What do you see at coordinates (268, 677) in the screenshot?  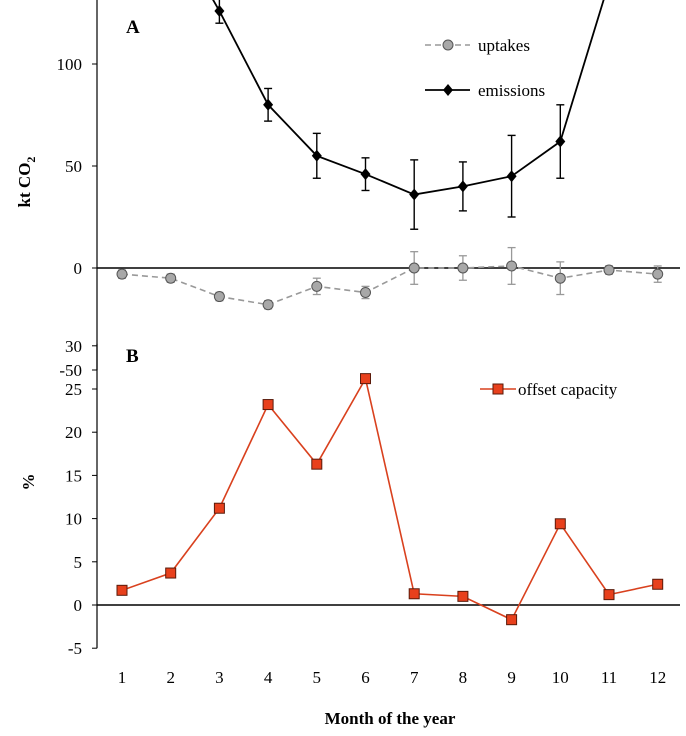 I see `x-tick-label: 4` at bounding box center [268, 677].